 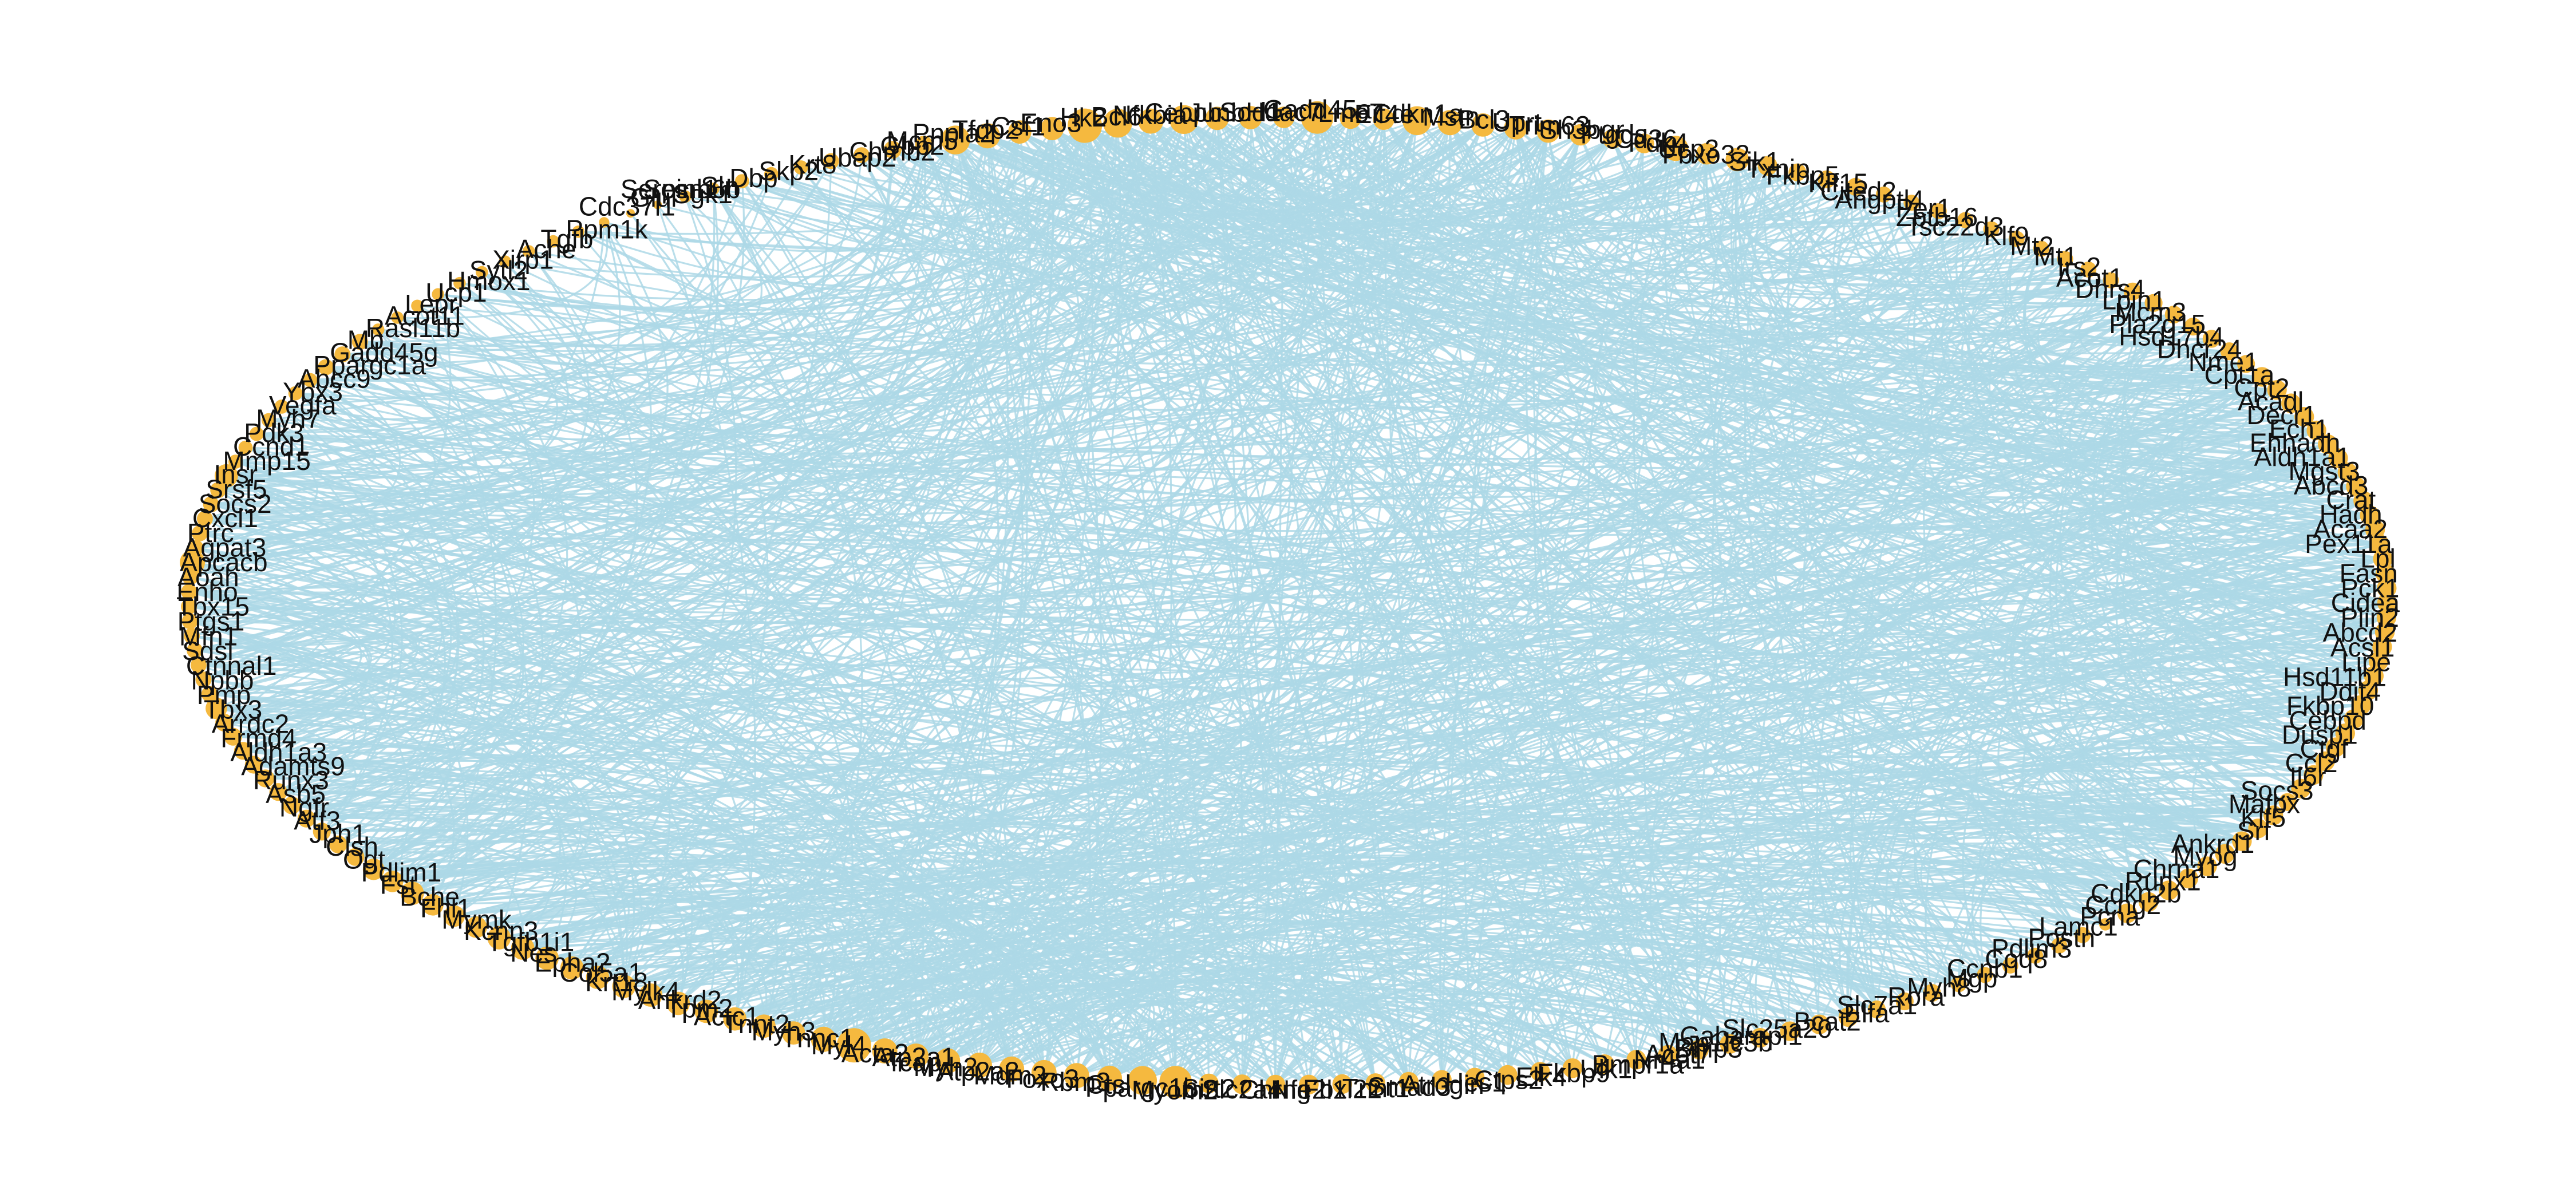 What do you see at coordinates (627, 207) in the screenshot?
I see `node-label-cdc37l1: Cdc37l1` at bounding box center [627, 207].